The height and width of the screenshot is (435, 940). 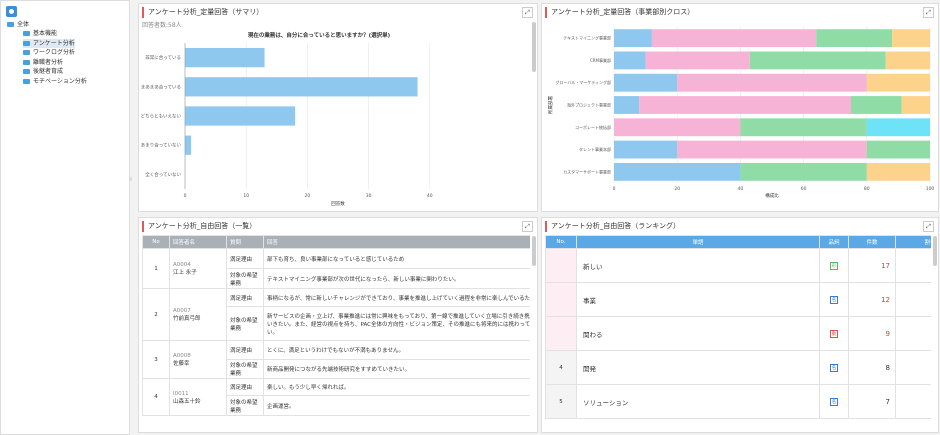 What do you see at coordinates (40, 33) in the screenshot?
I see `tree-item: 基本機能` at bounding box center [40, 33].